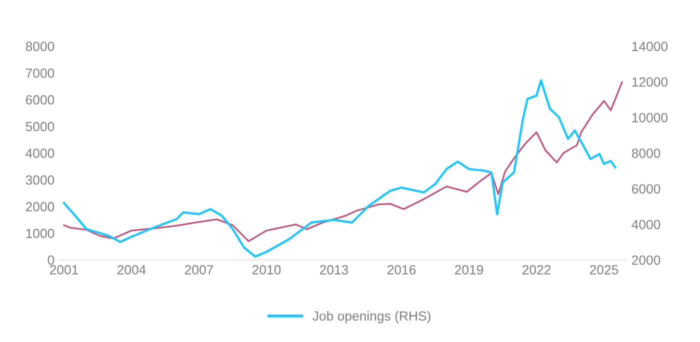 The image size is (700, 342). I want to click on y-tick-label: 4000, so click(40, 153).